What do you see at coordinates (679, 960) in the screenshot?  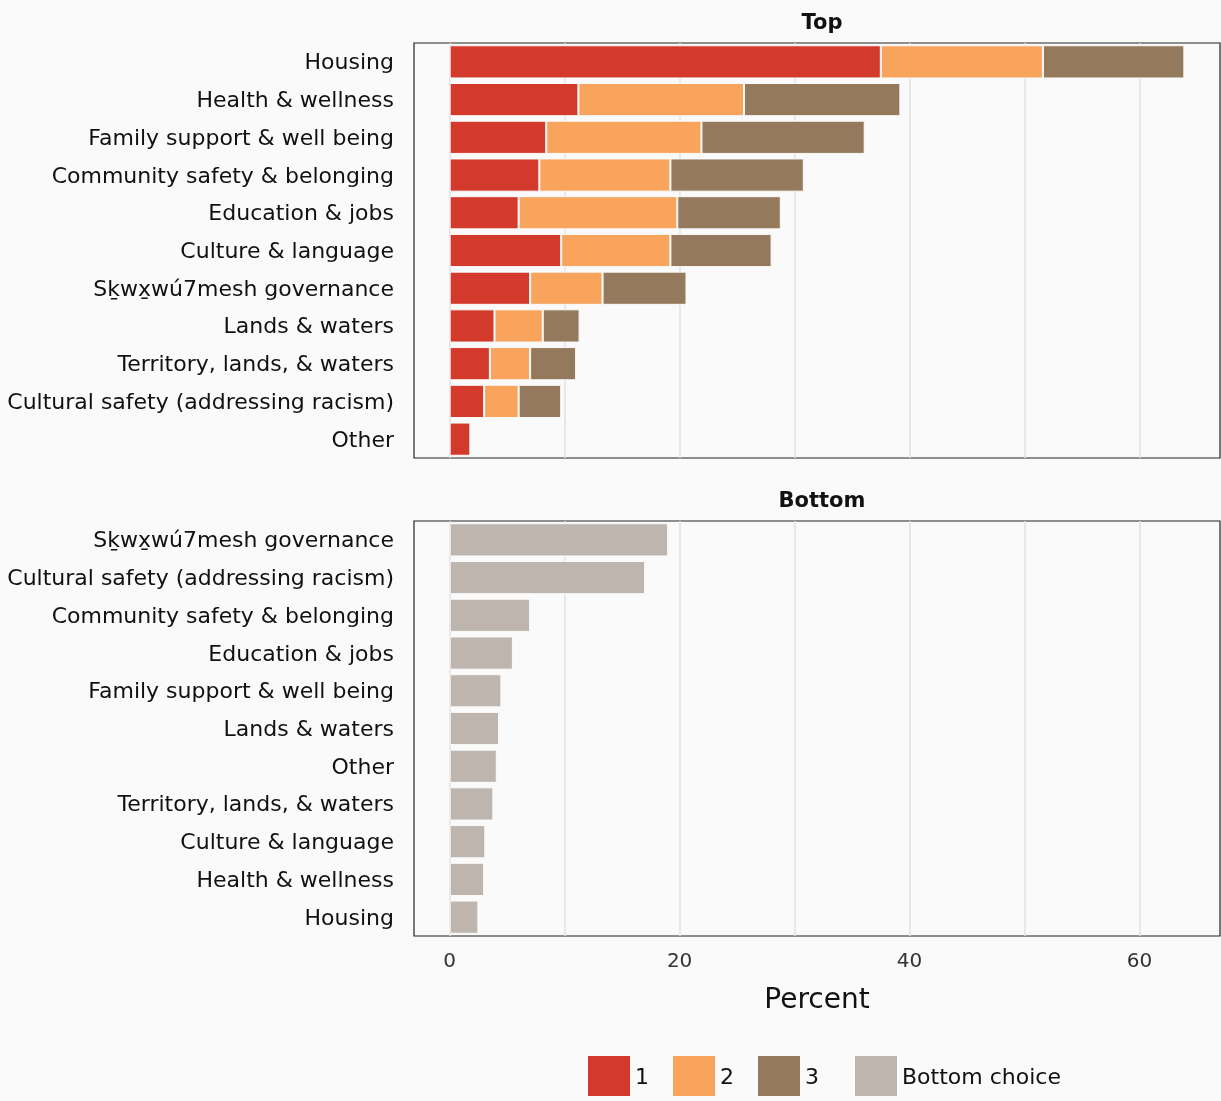 I see `x-tick-label: 20` at bounding box center [679, 960].